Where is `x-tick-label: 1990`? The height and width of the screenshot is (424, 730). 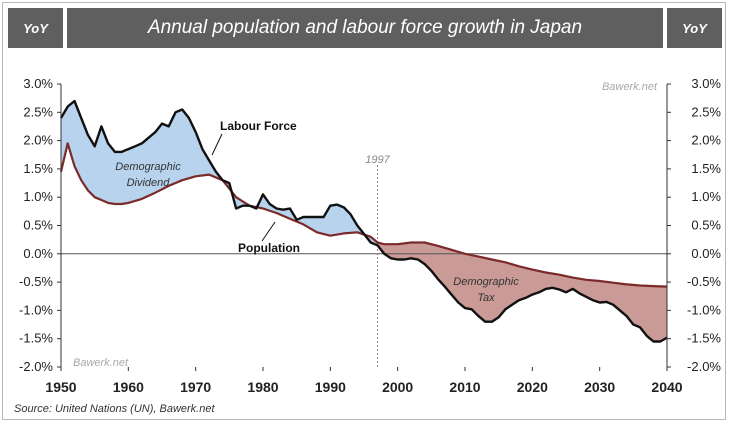
x-tick-label: 1990 is located at coordinates (330, 387).